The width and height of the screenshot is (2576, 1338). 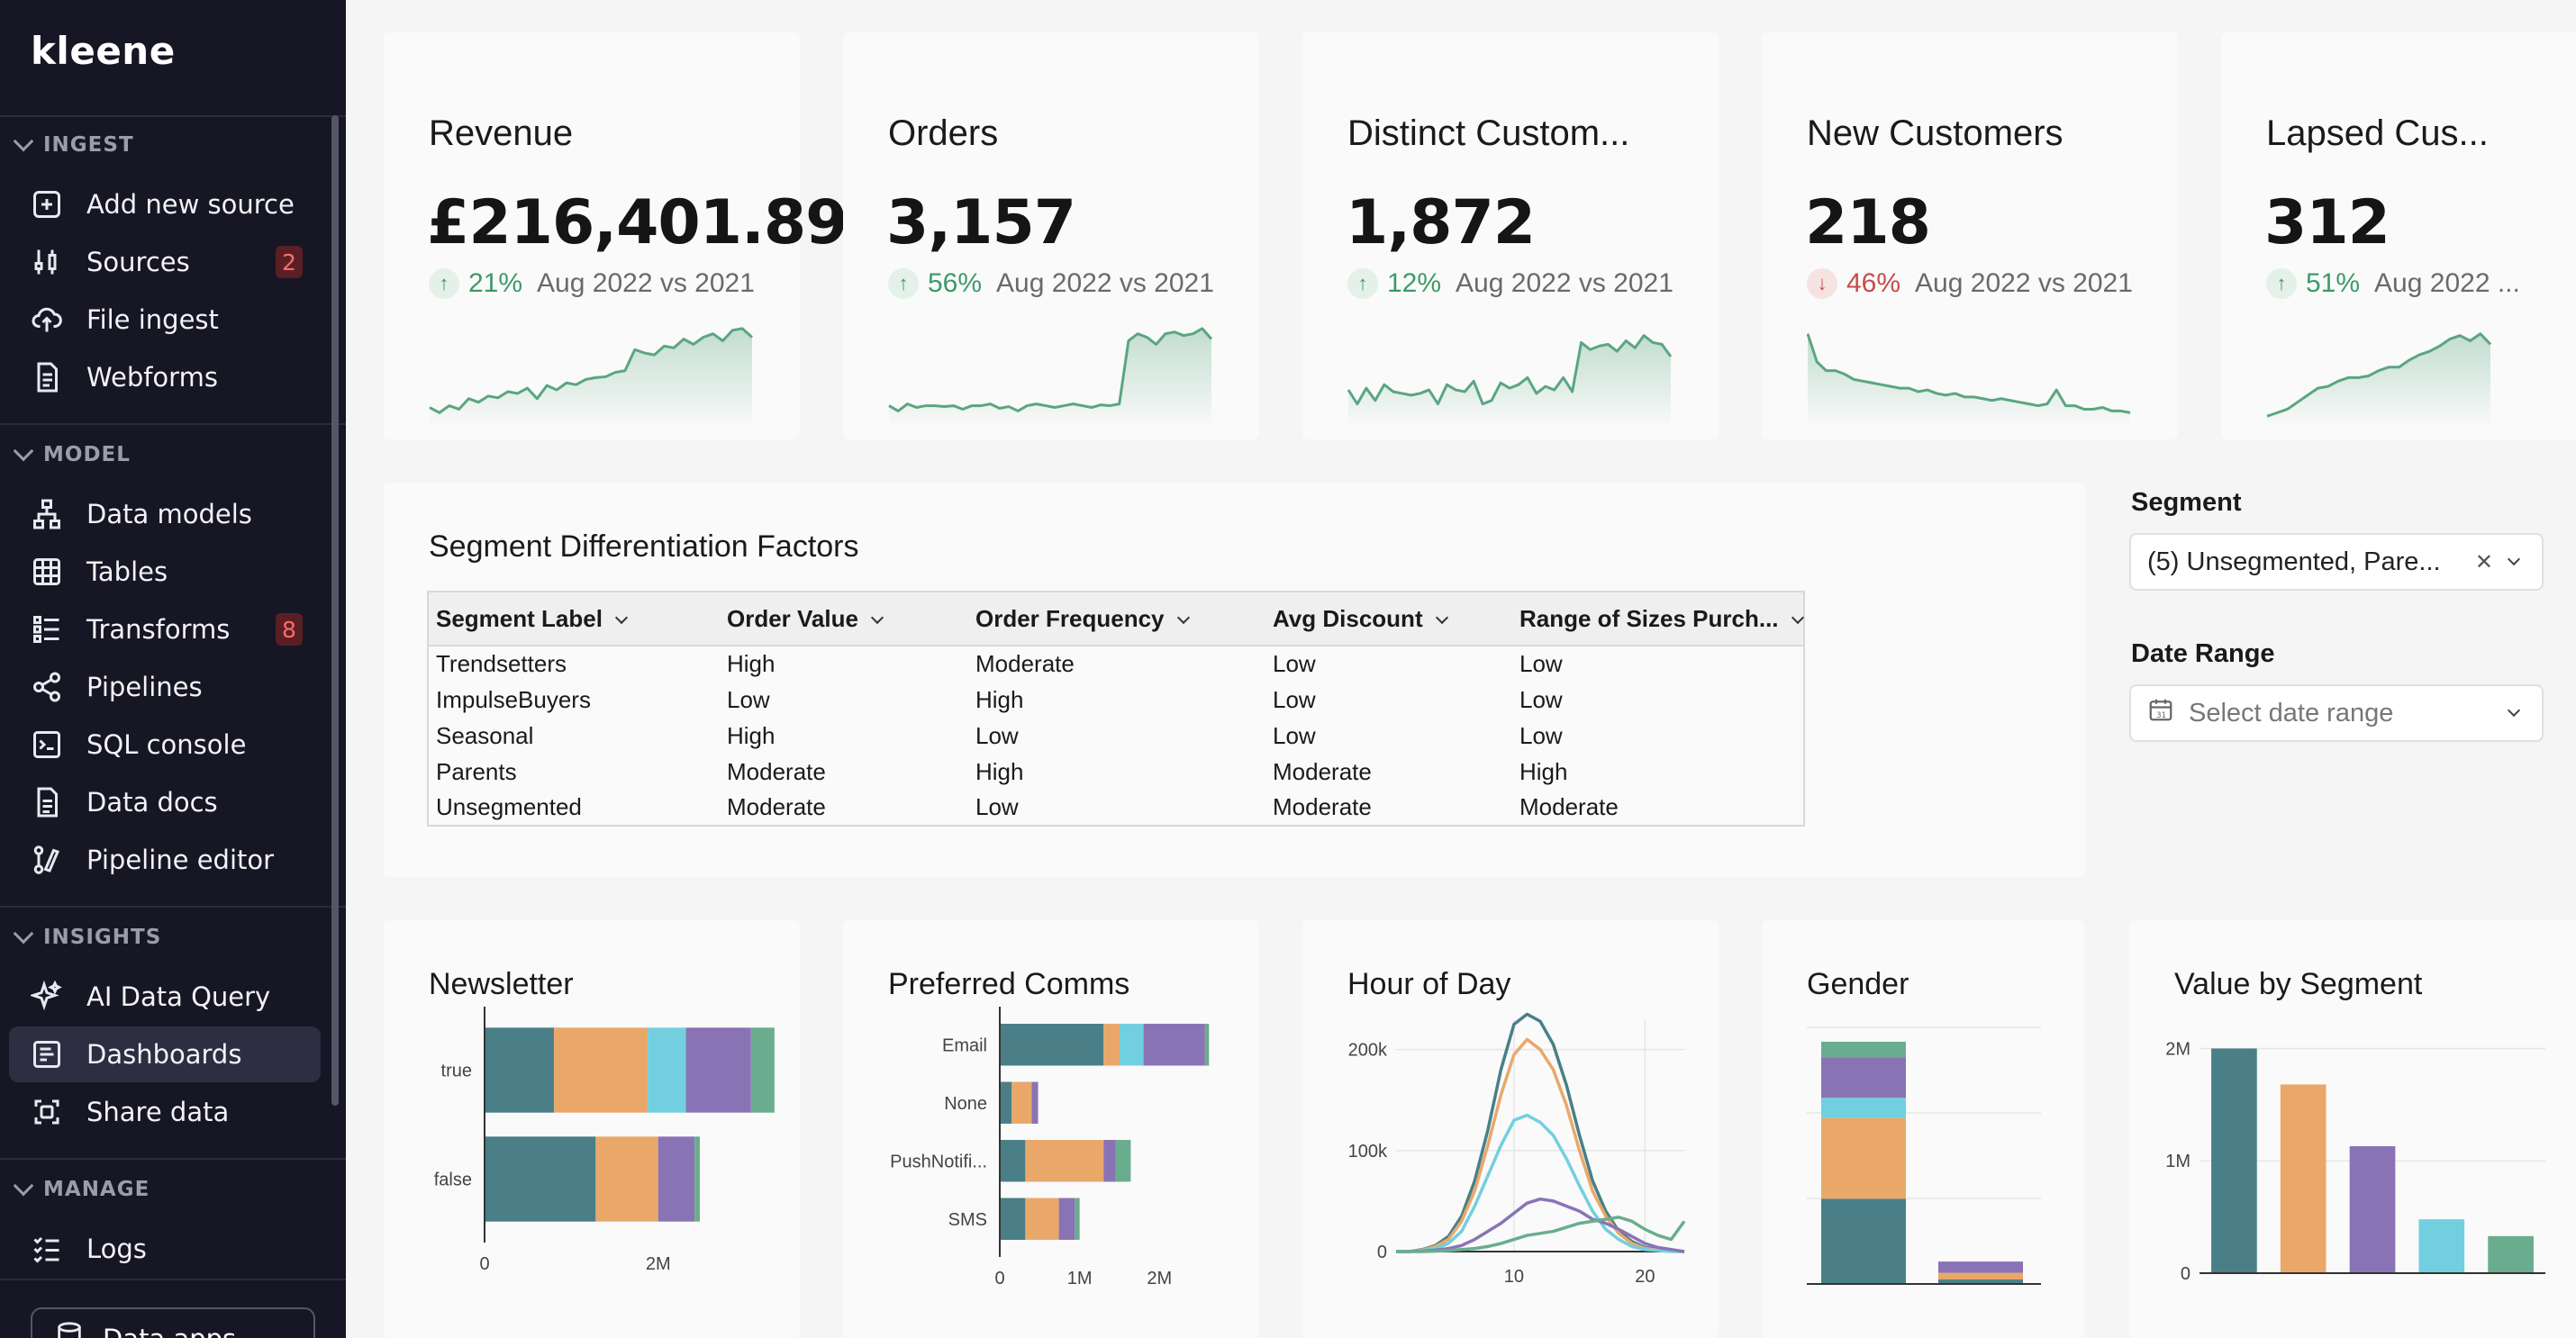 What do you see at coordinates (165, 687) in the screenshot?
I see `sidebar-item-pipelines: Pipelines` at bounding box center [165, 687].